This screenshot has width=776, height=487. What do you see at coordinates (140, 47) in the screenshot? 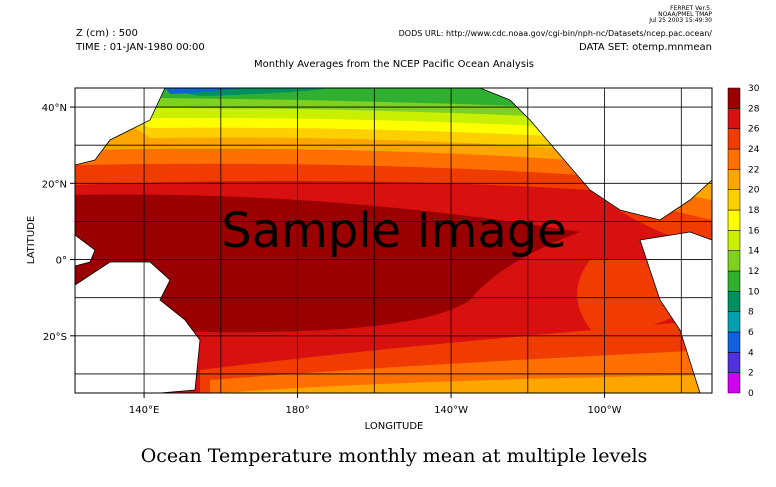
I see `time-label: TIME : 01-JAN-1980 00:00` at bounding box center [140, 47].